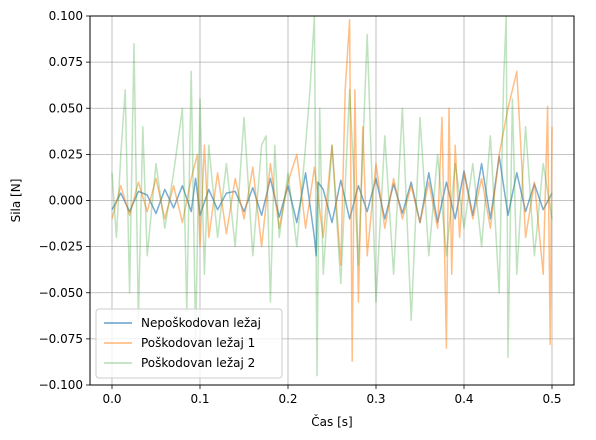 This screenshot has width=596, height=440. I want to click on legend-label: Poškodovan ležaj 1, so click(198, 343).